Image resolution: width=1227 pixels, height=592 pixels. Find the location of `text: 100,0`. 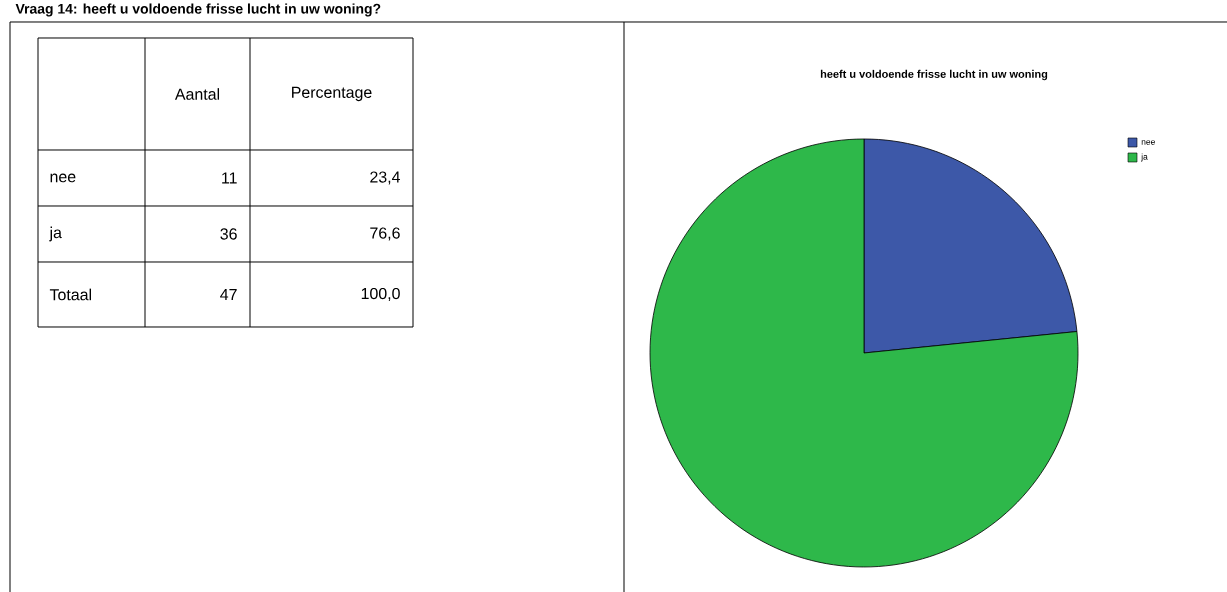

text: 100,0 is located at coordinates (380, 294).